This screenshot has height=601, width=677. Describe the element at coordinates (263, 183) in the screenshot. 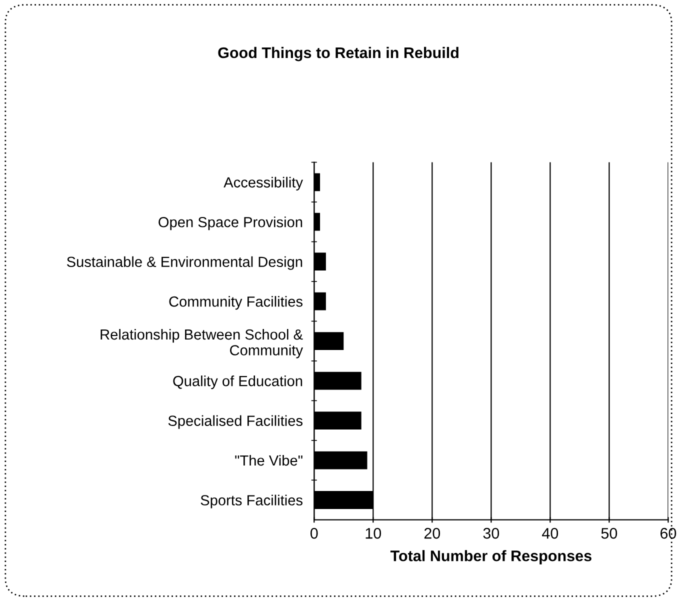

I see `y-tick-label: Accessibility` at that location.